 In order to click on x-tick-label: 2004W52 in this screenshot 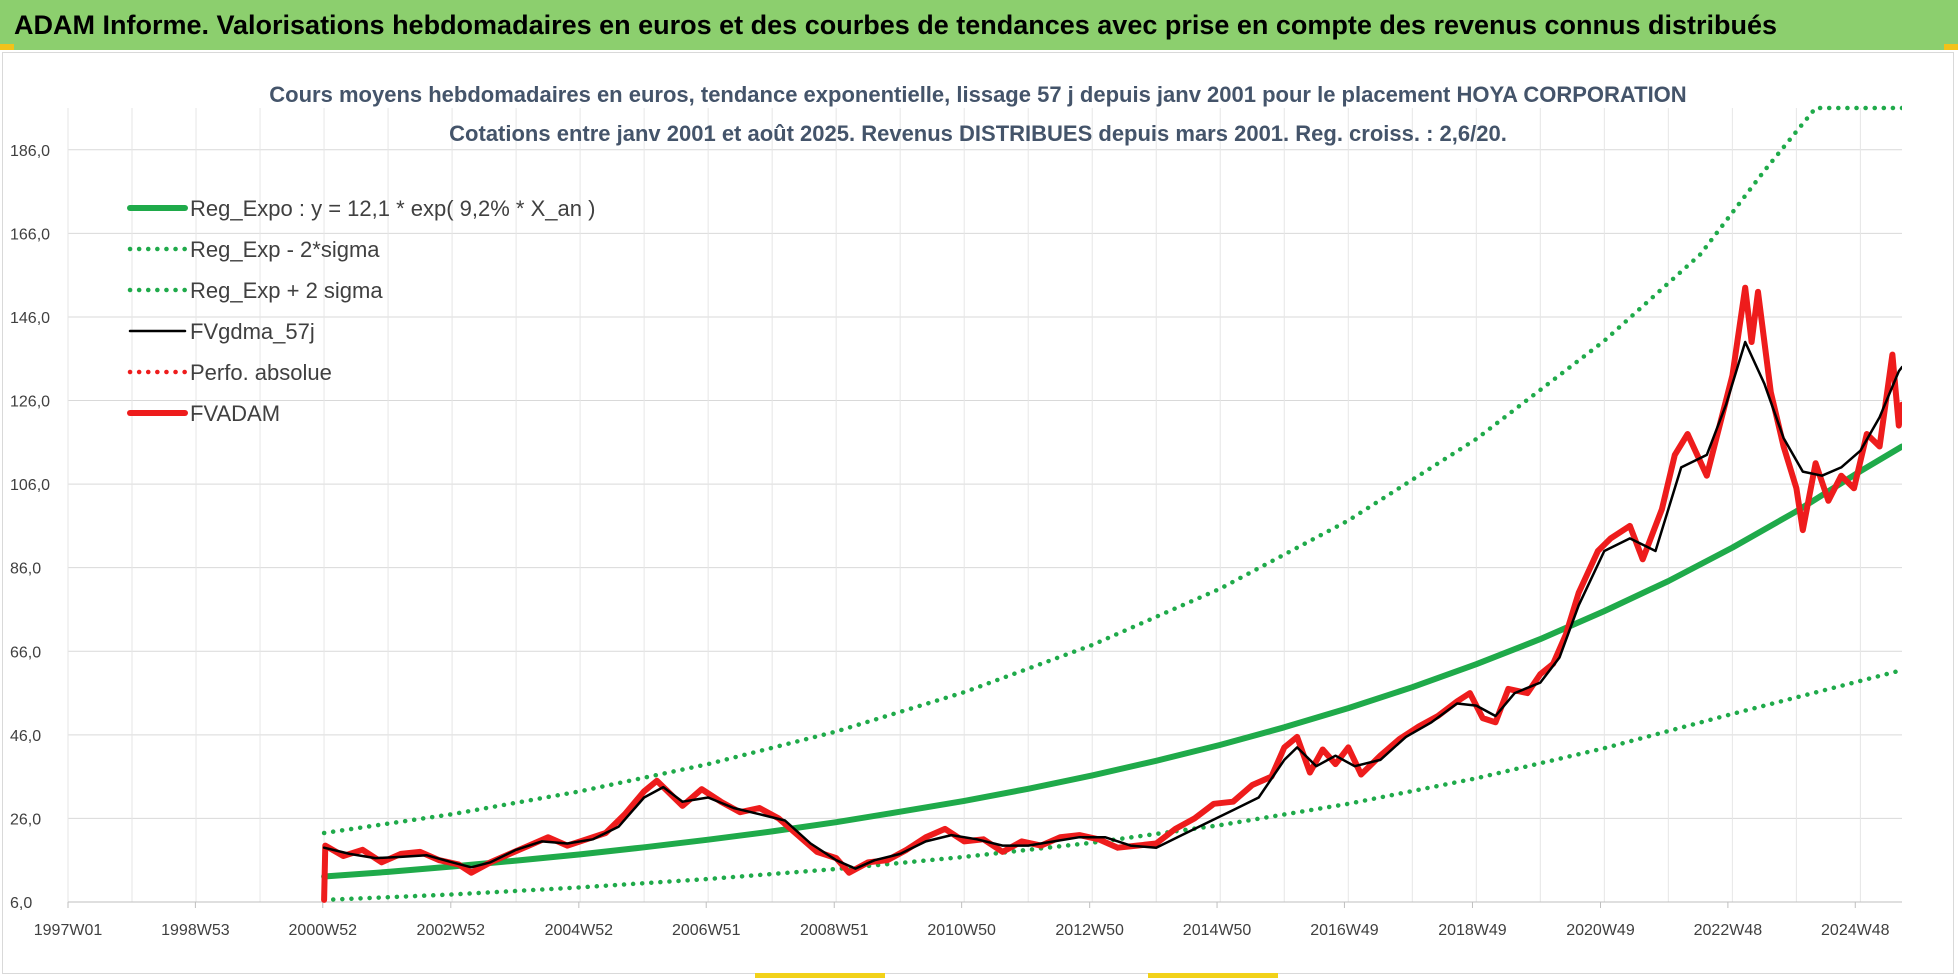, I will do `click(579, 930)`.